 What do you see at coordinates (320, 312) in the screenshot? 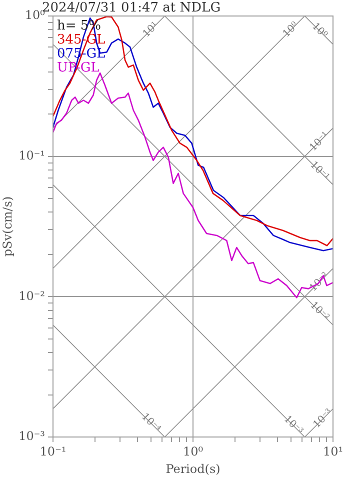
I see `annotation: 10⁻²` at bounding box center [320, 312].